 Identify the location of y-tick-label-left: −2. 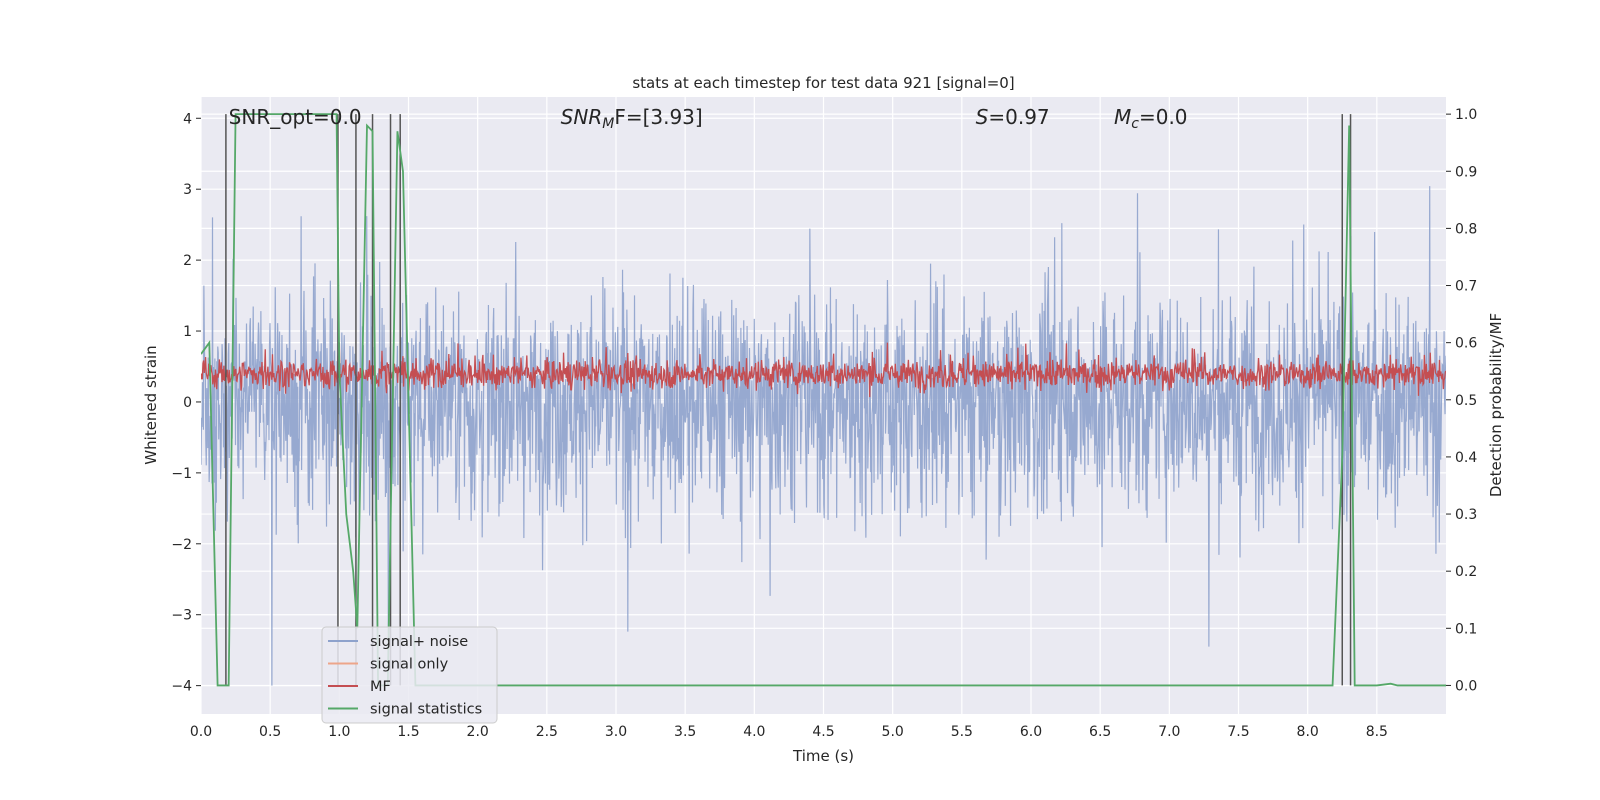
(181, 545).